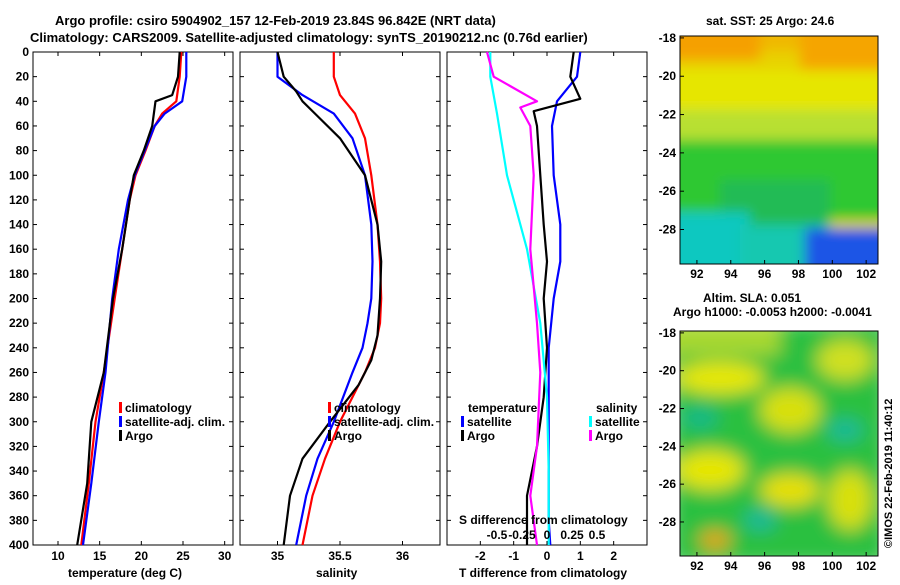 The width and height of the screenshot is (900, 585). I want to click on legend-label-argo: Argo, so click(348, 436).